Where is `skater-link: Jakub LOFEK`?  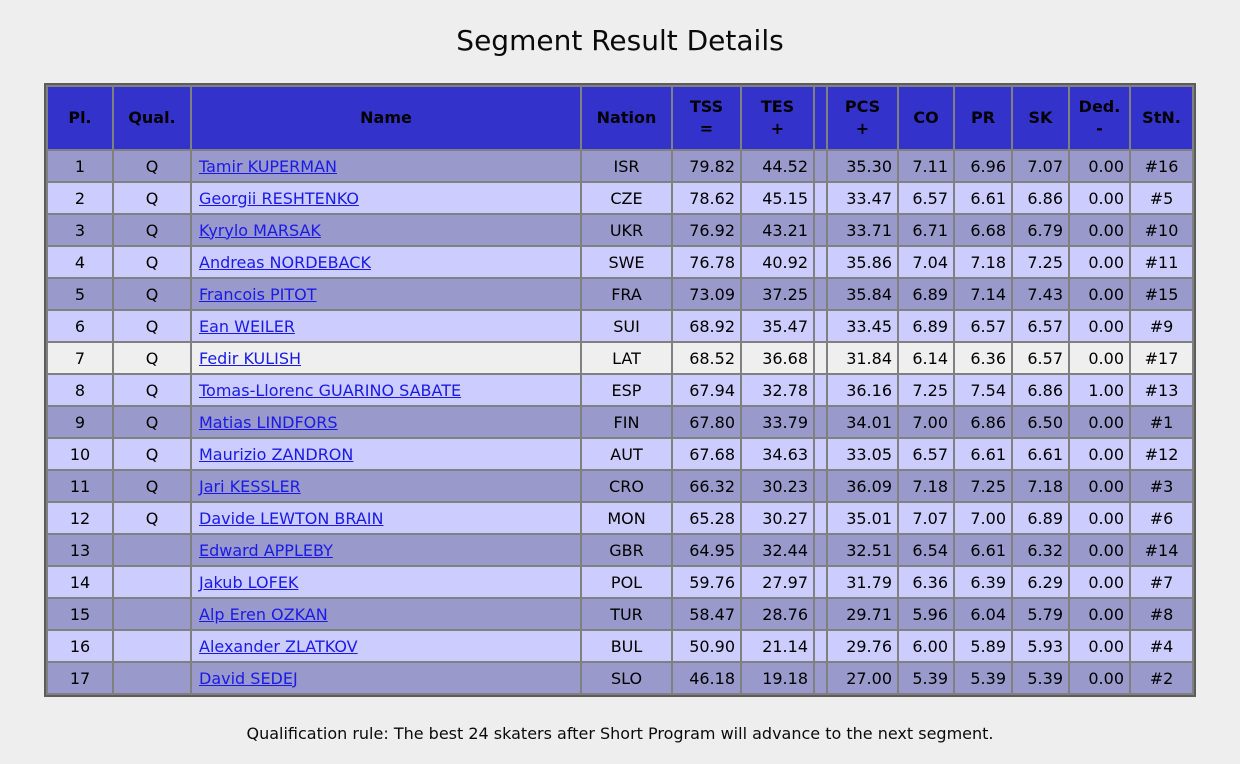
skater-link: Jakub LOFEK is located at coordinates (249, 582).